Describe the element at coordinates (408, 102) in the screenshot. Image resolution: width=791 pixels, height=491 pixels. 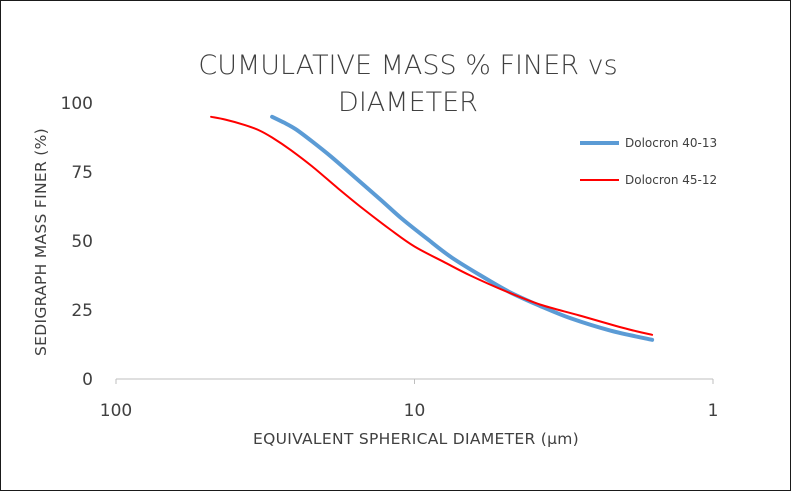
I see `chart-title-line-2: DIAMETER` at that location.